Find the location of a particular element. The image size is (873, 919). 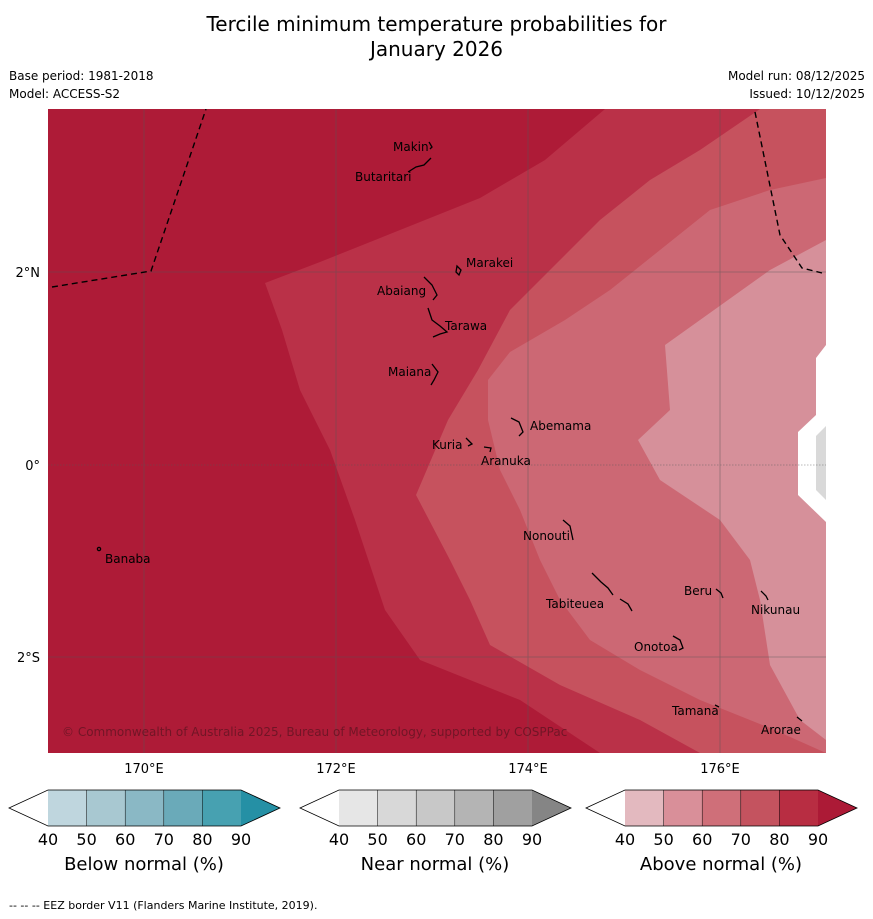

lat-label-2s: 2°S is located at coordinates (28, 658).